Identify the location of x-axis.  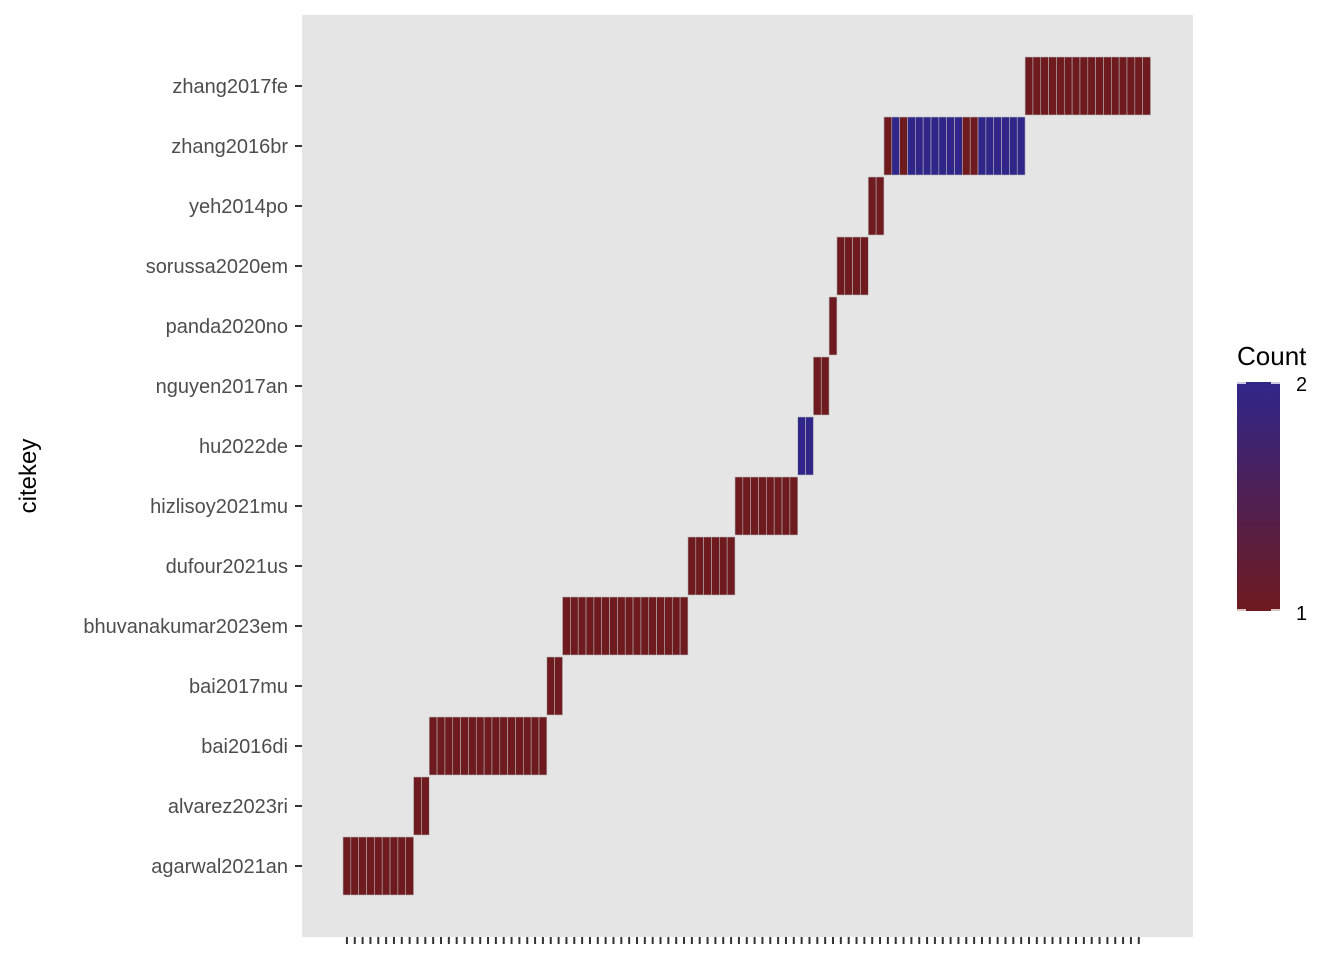
(742, 940).